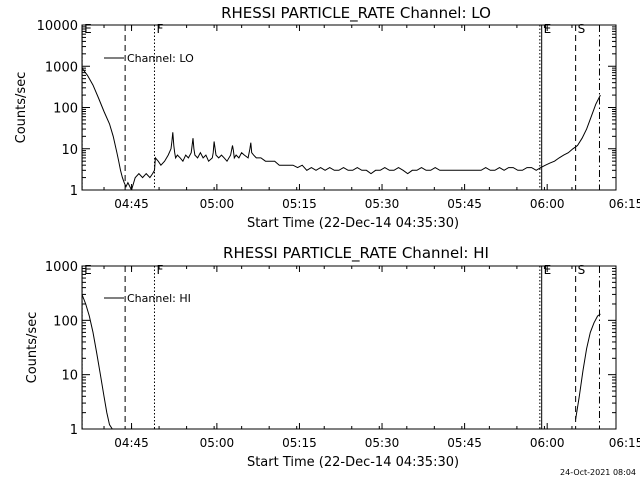 The height and width of the screenshot is (484, 640). Describe the element at coordinates (61, 67) in the screenshot. I see `panel-1-y-tick-label: 1000` at that location.